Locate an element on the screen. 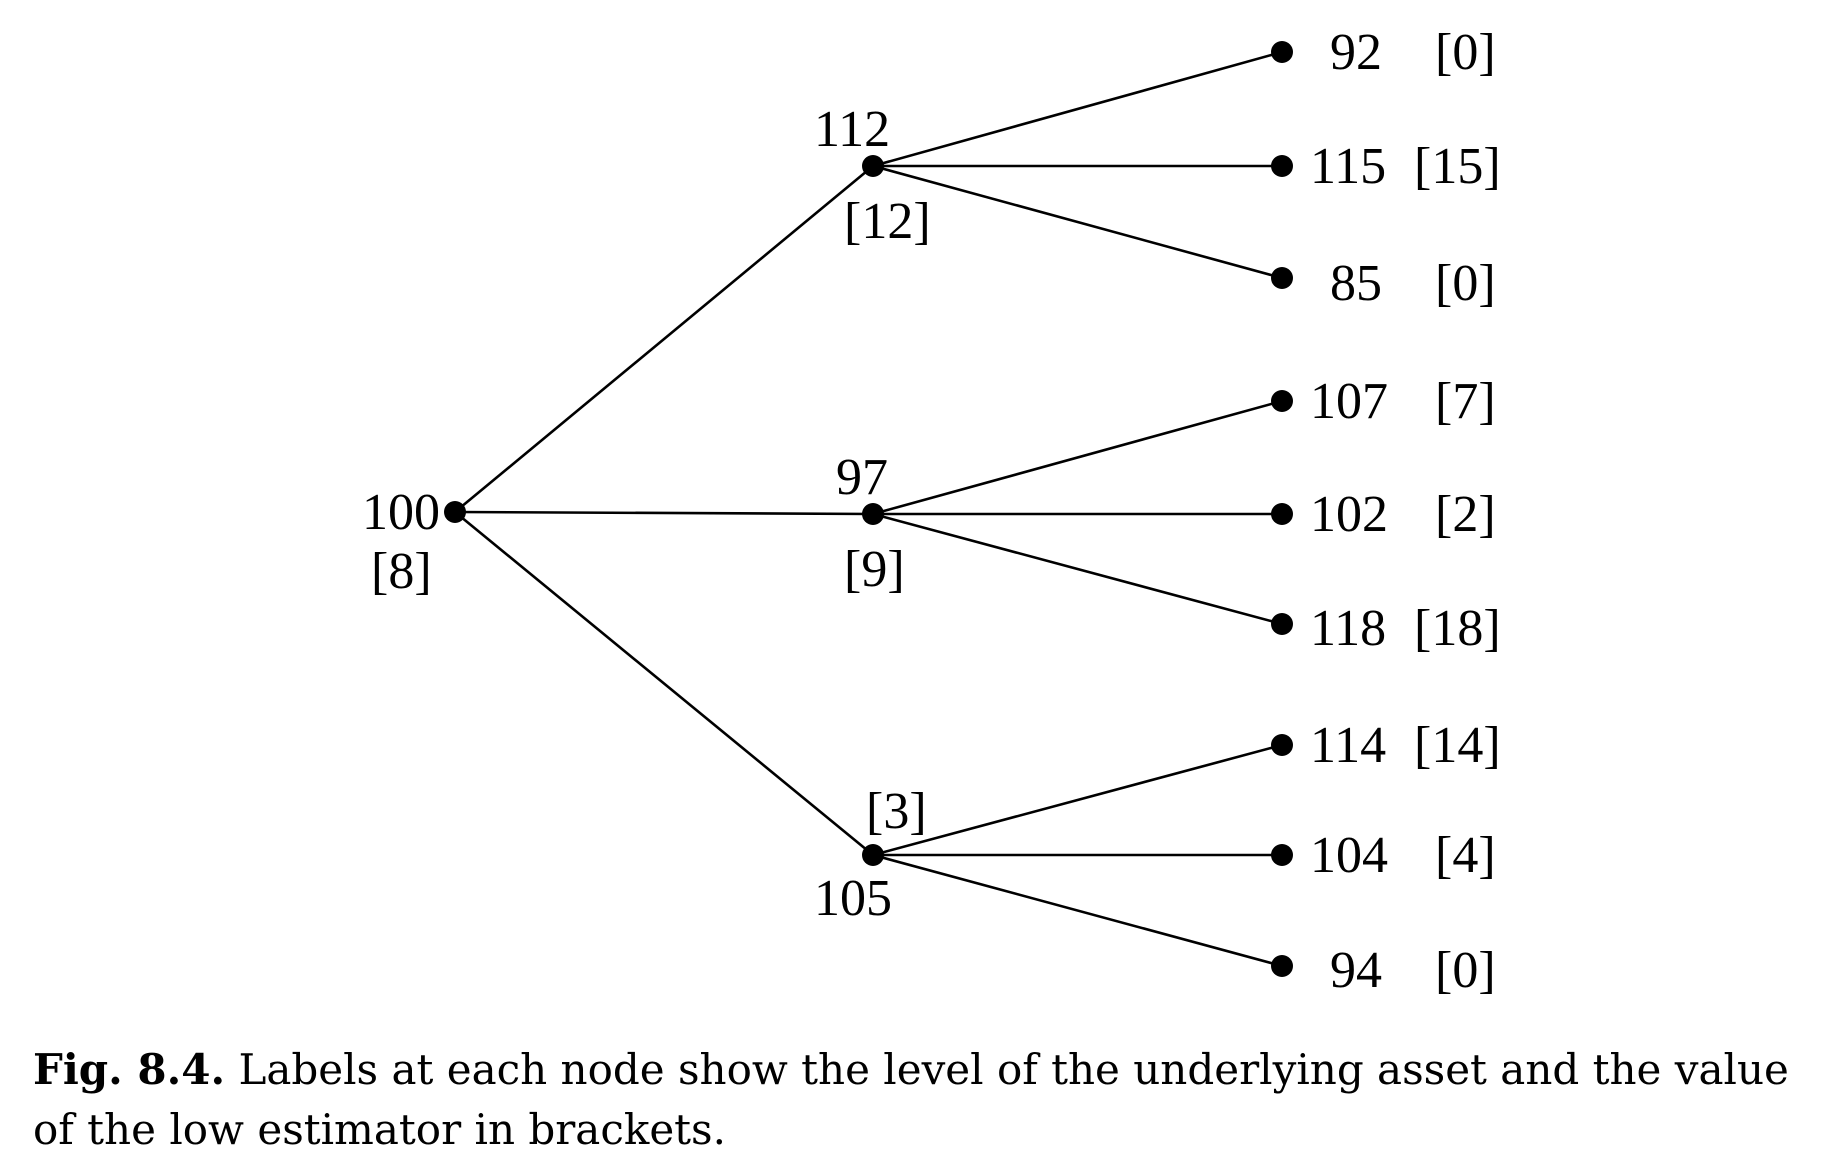 The image size is (1836, 1176). leaf-118-value: 118 is located at coordinates (1348, 628).